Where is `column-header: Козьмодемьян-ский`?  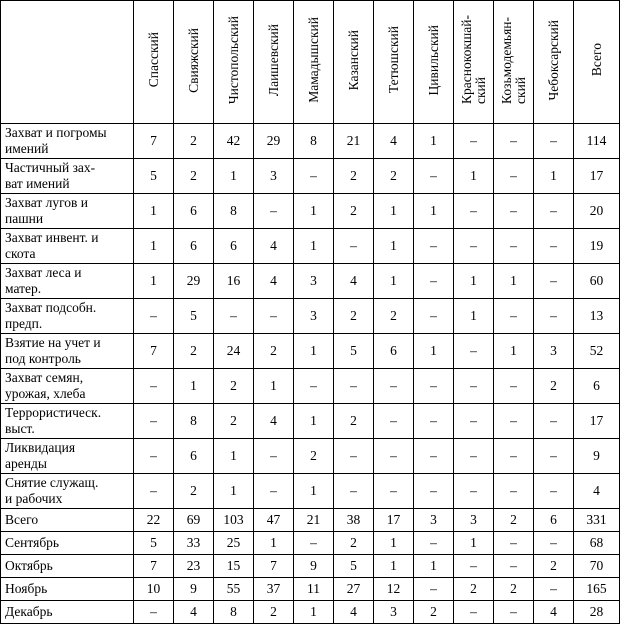
column-header: Козьмодемьян-ский is located at coordinates (513, 62).